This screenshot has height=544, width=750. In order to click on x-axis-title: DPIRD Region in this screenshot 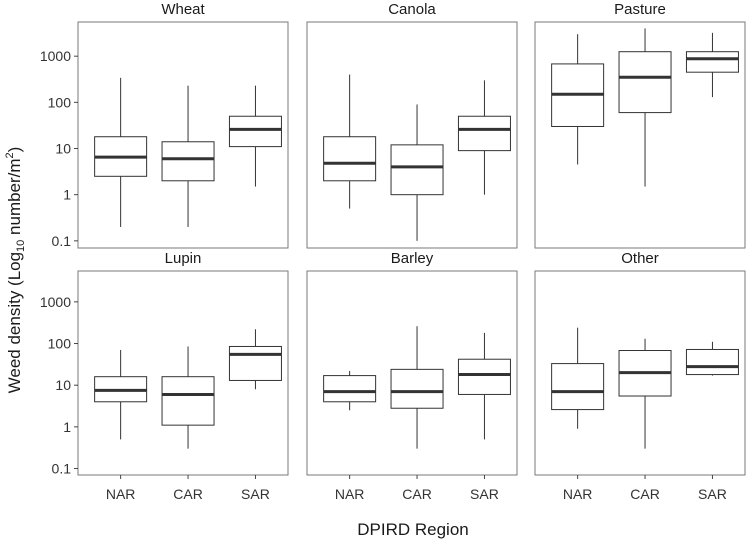, I will do `click(413, 529)`.